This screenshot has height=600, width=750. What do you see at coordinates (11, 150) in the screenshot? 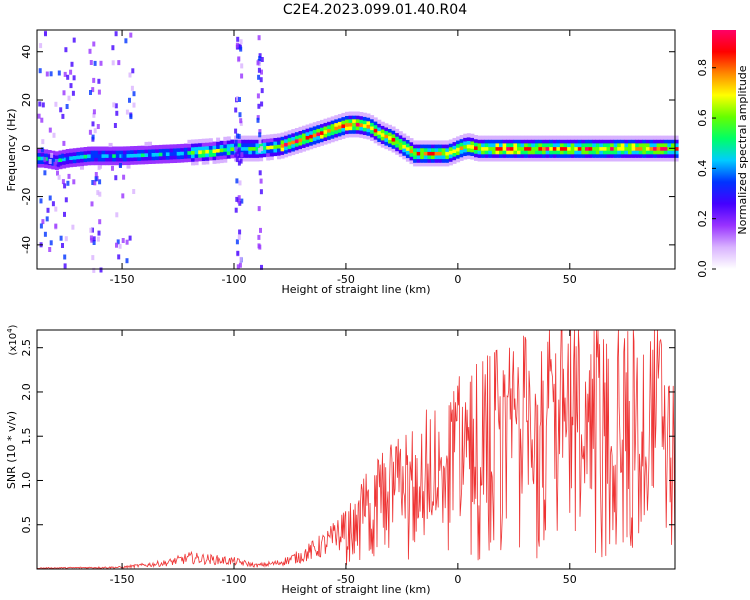
I see `spectrogram-y-axis-label: Frequency (Hz)` at bounding box center [11, 150].